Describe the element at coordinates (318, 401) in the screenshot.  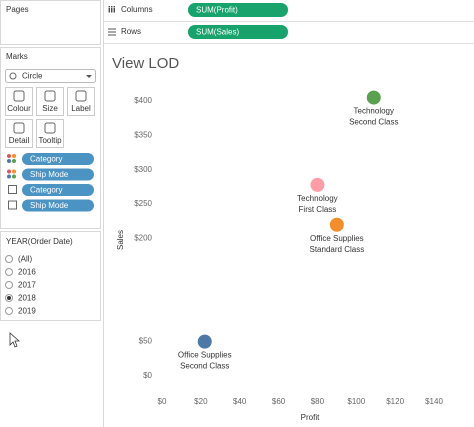
I see `x-tick-label: $80` at that location.